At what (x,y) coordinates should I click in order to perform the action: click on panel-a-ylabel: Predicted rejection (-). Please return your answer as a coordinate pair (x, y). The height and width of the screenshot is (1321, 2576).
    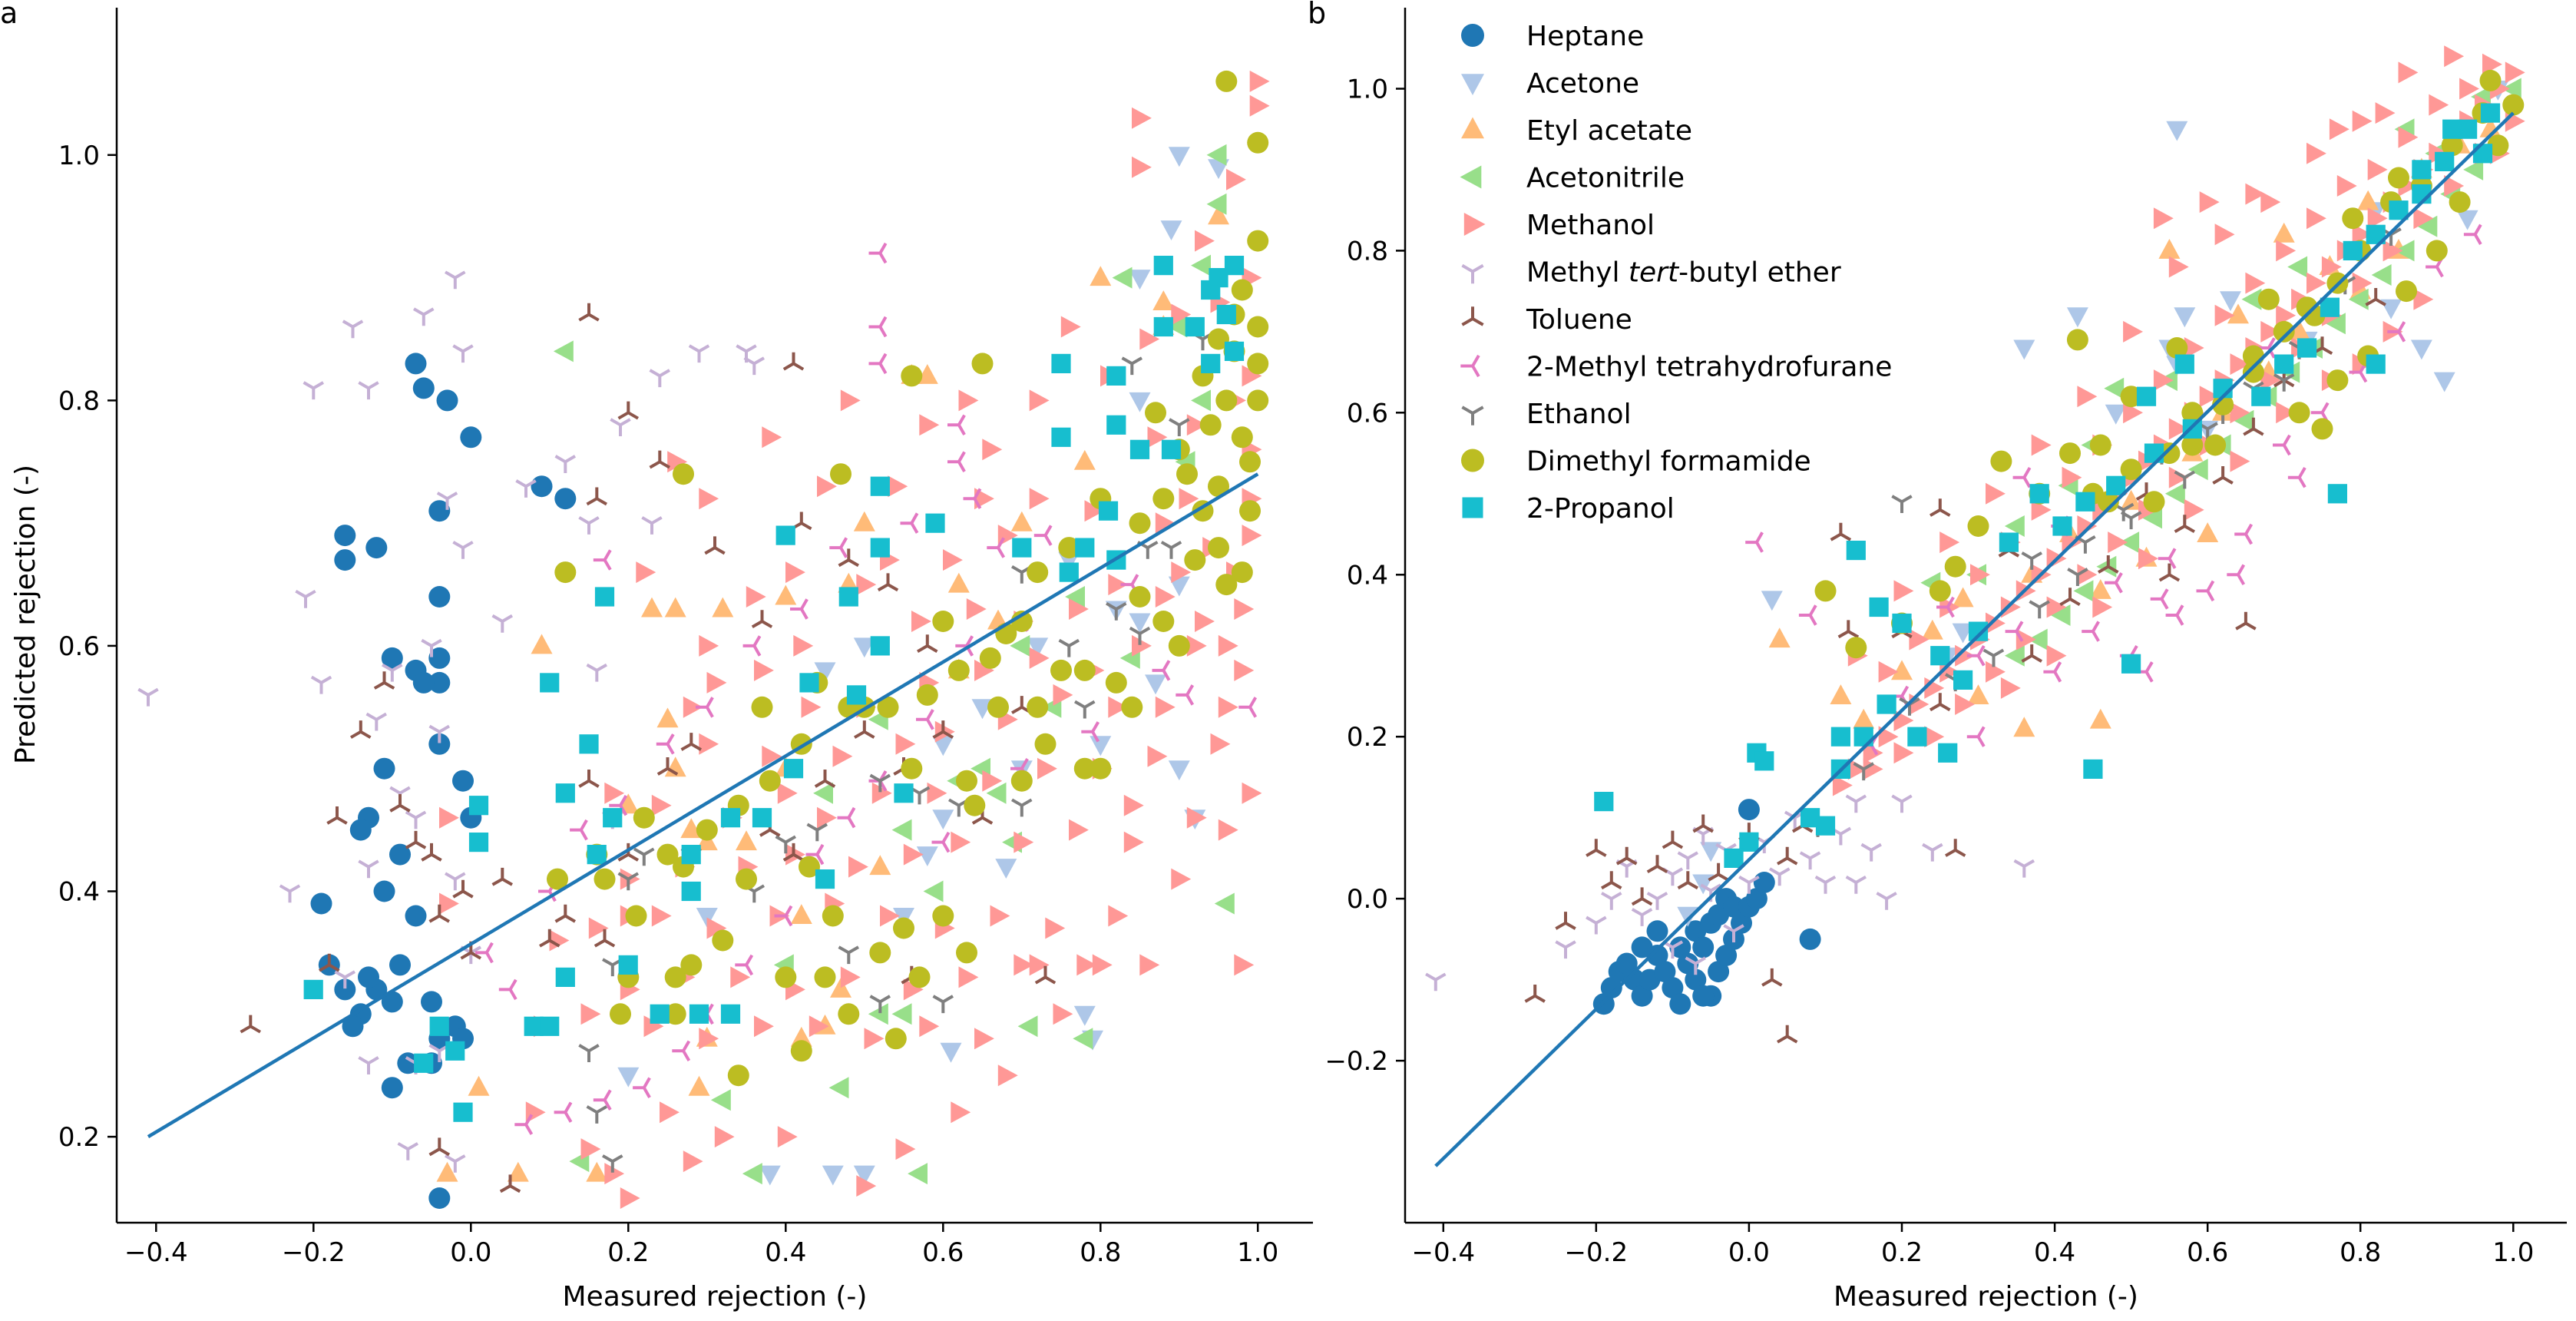
    Looking at the image, I should click on (25, 614).